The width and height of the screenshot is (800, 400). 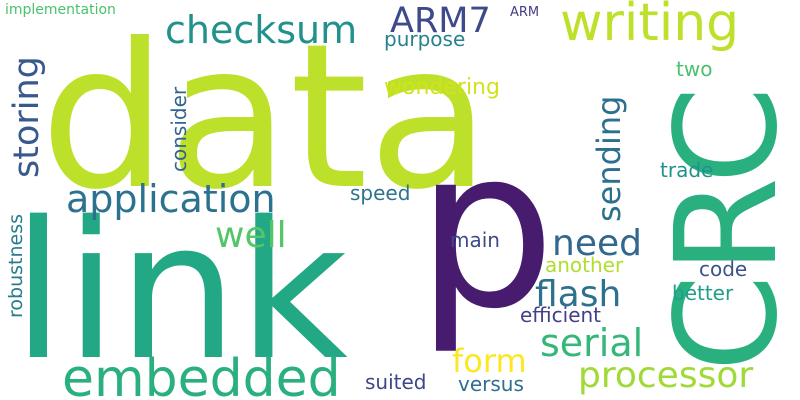 I want to click on word-implementation: implementation, so click(x=60, y=10).